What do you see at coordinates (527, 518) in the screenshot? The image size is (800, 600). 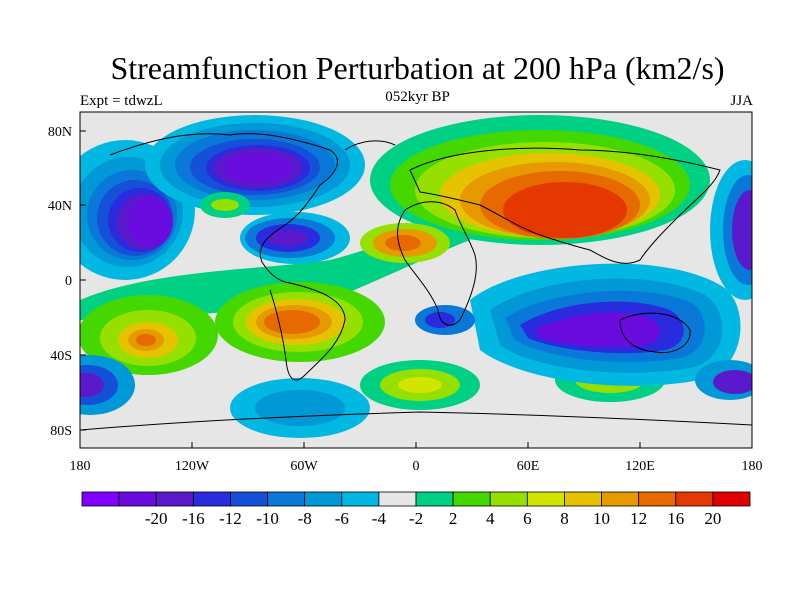 I see `colorbar-label: 6` at bounding box center [527, 518].